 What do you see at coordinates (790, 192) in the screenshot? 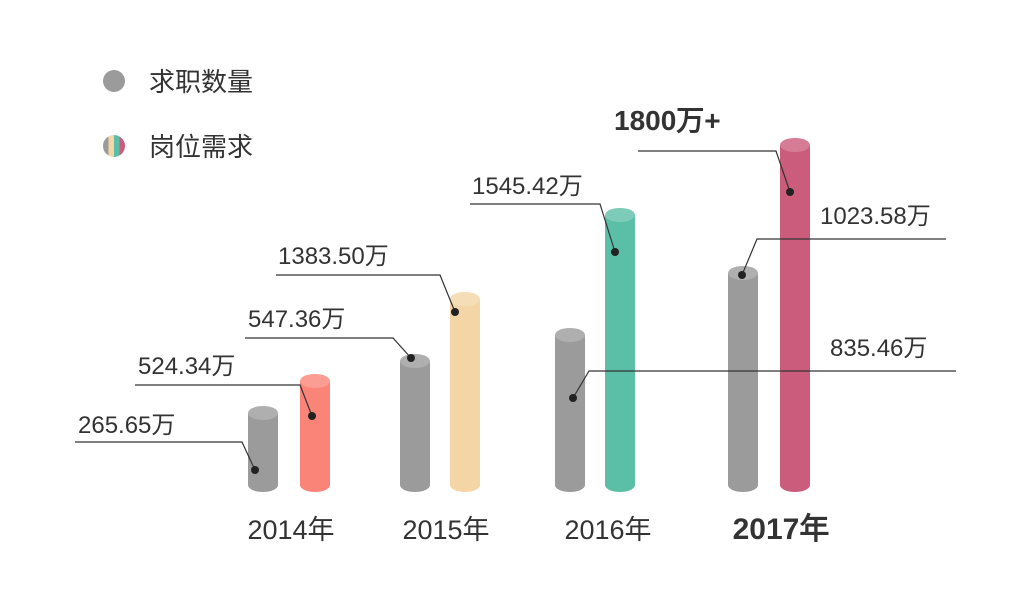
I see `label-demand-3-marker-dot` at bounding box center [790, 192].